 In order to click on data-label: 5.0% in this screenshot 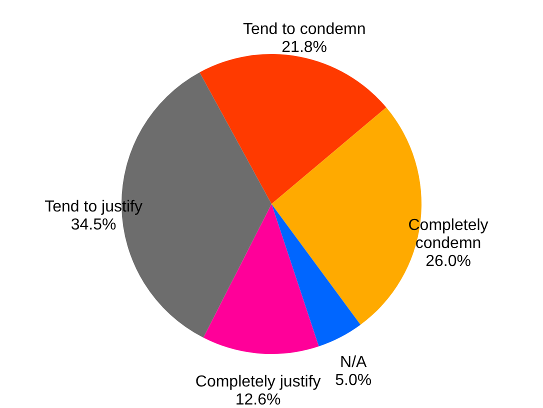, I will do `click(353, 381)`.